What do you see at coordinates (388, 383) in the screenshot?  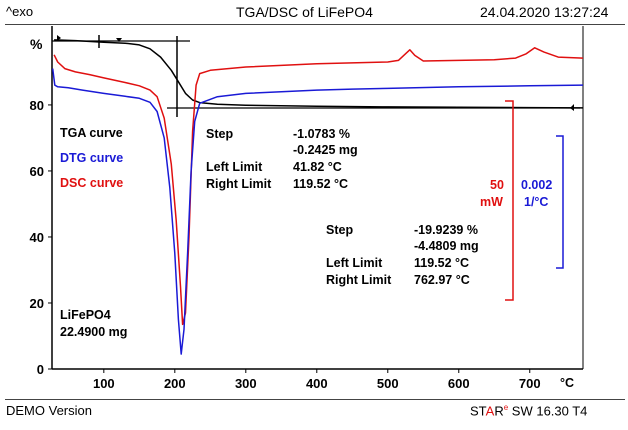 I see `x-tick-label: 500` at bounding box center [388, 383].